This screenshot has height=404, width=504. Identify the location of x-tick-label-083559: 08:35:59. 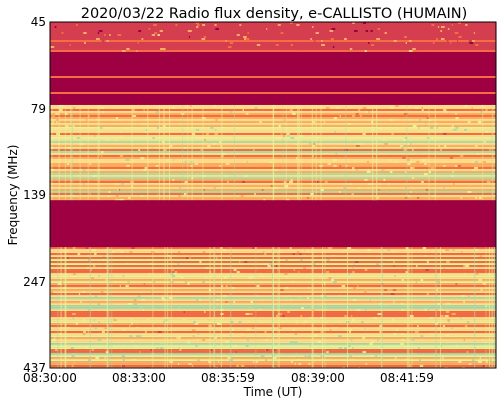
(228, 378).